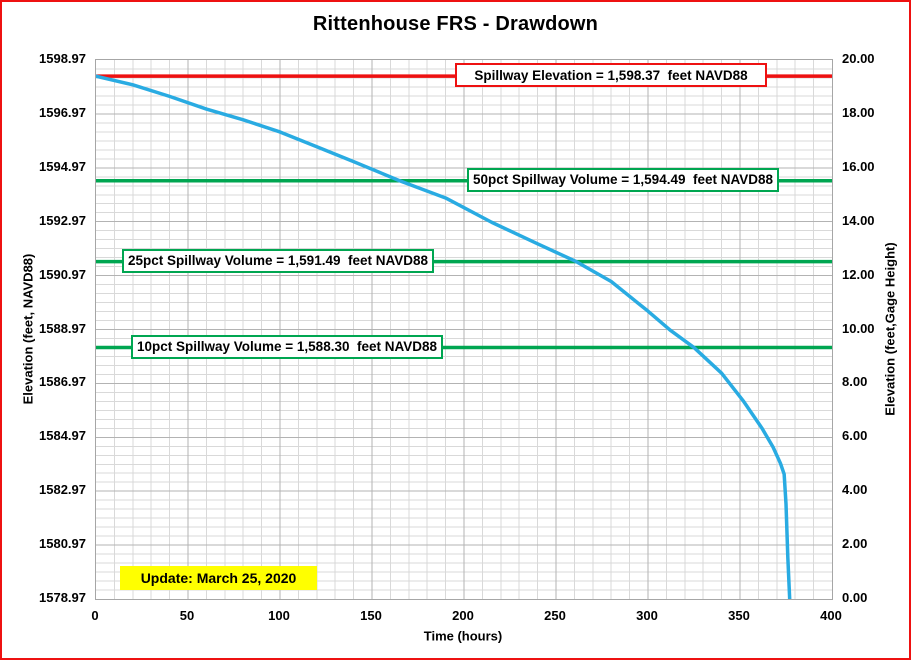  I want to click on x-tick-label: 400, so click(831, 615).